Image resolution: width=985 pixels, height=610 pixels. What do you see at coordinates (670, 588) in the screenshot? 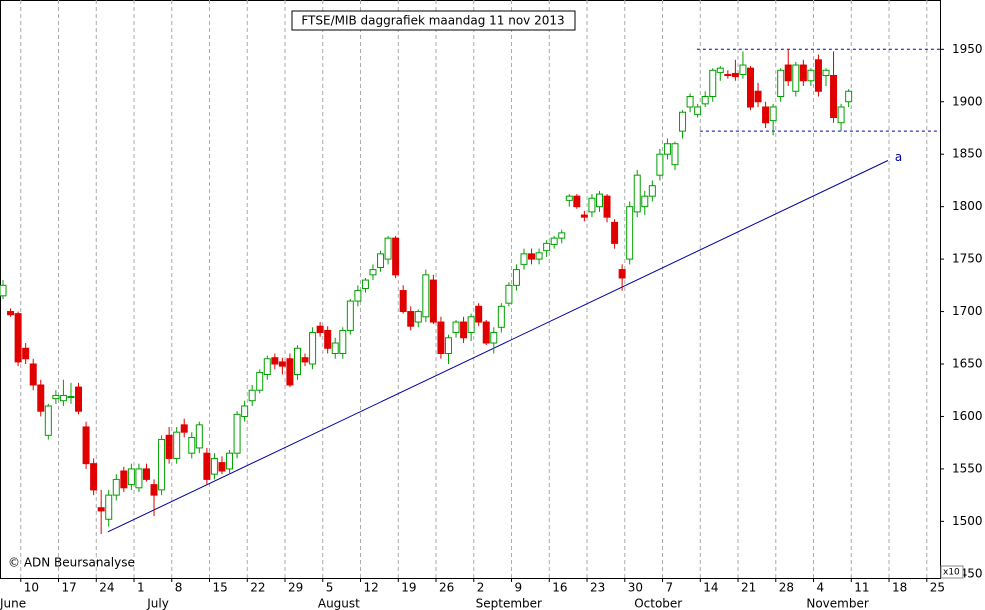
I see `x-tick-label: 7` at bounding box center [670, 588].